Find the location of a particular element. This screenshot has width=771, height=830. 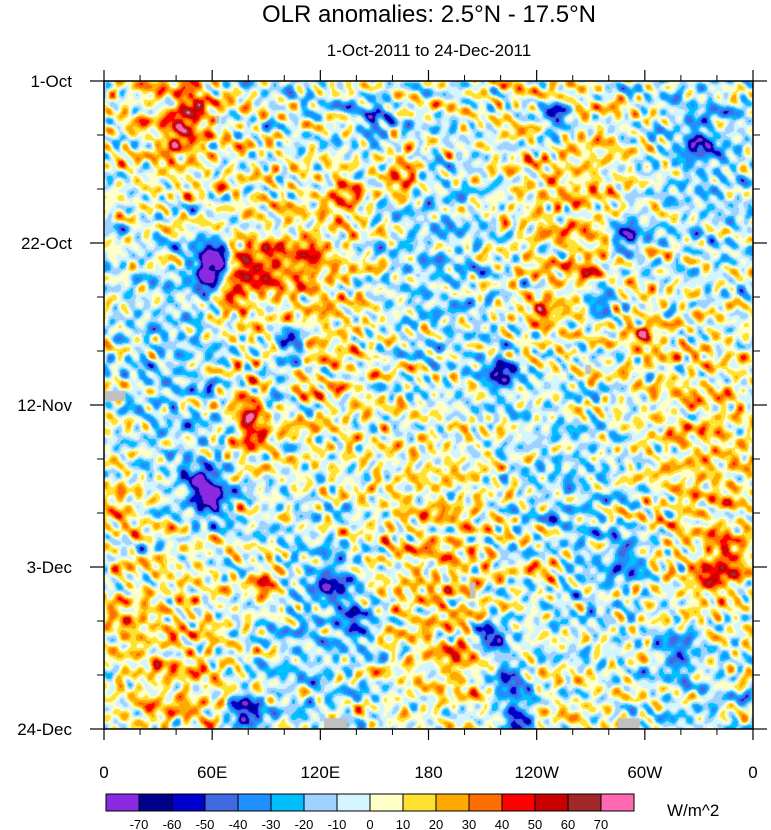

y-tick-labels: 1-Oct 22-Oct 12-Nov 3-Dec 24-Dec is located at coordinates (44, 405).